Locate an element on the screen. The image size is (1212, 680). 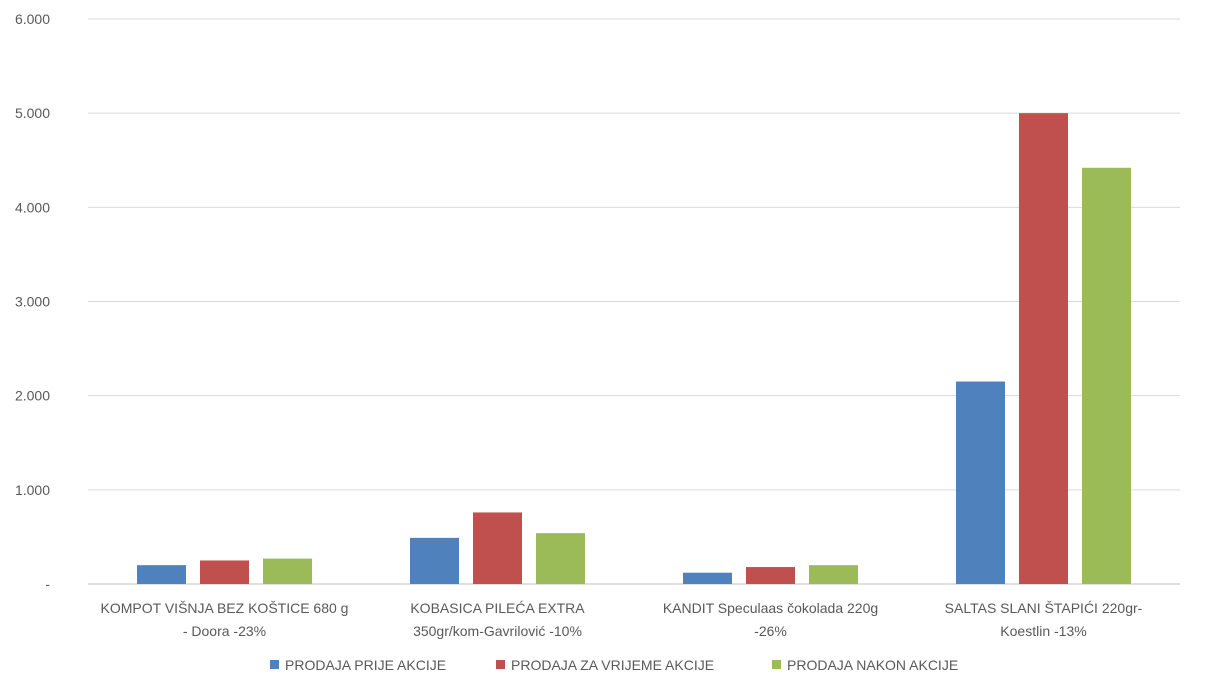
y-tick-label: 6.000 is located at coordinates (32, 19).